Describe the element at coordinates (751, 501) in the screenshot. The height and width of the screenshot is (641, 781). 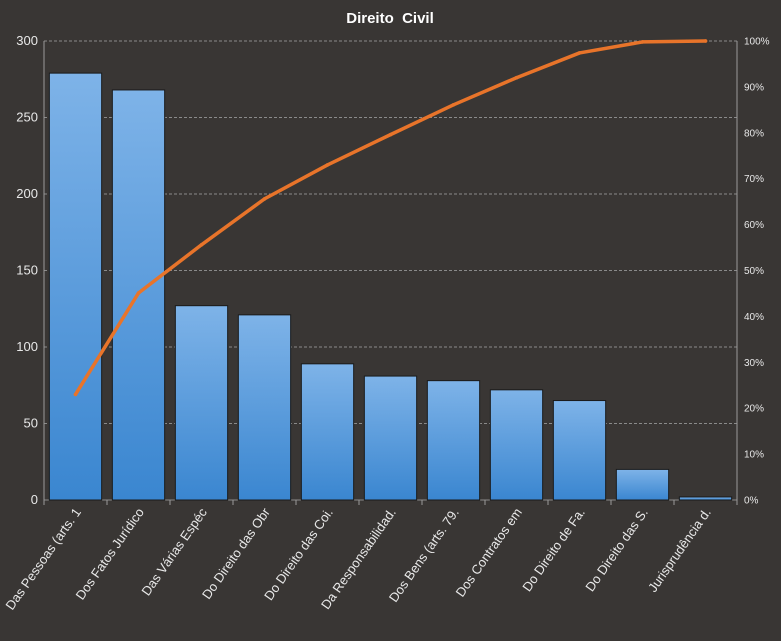
I see `right-tick-label: 0%` at that location.